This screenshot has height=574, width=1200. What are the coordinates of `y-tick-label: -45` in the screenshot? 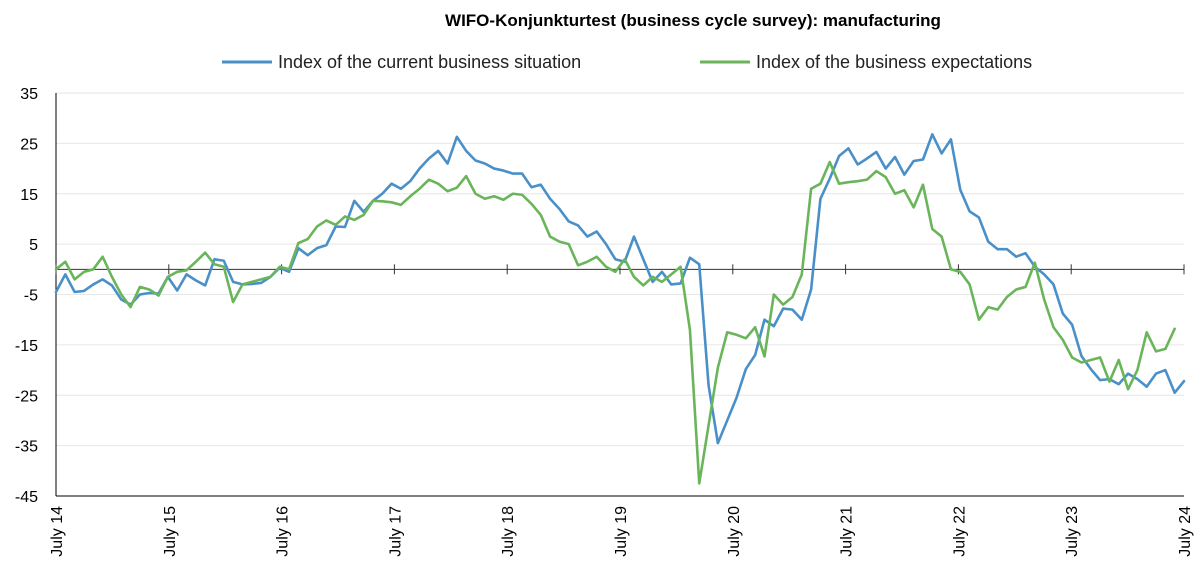 It's located at (26, 497).